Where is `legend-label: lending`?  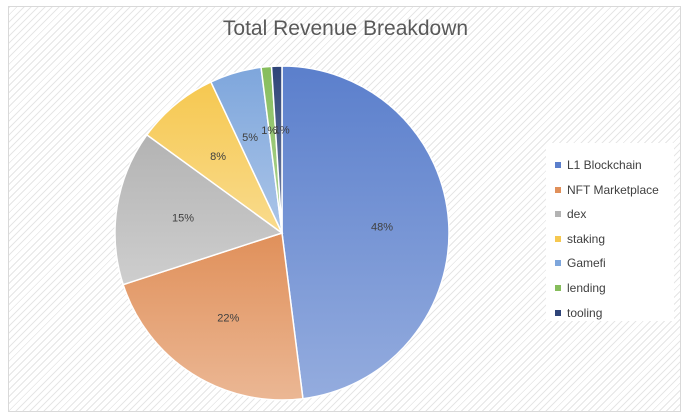
legend-label: lending is located at coordinates (586, 288).